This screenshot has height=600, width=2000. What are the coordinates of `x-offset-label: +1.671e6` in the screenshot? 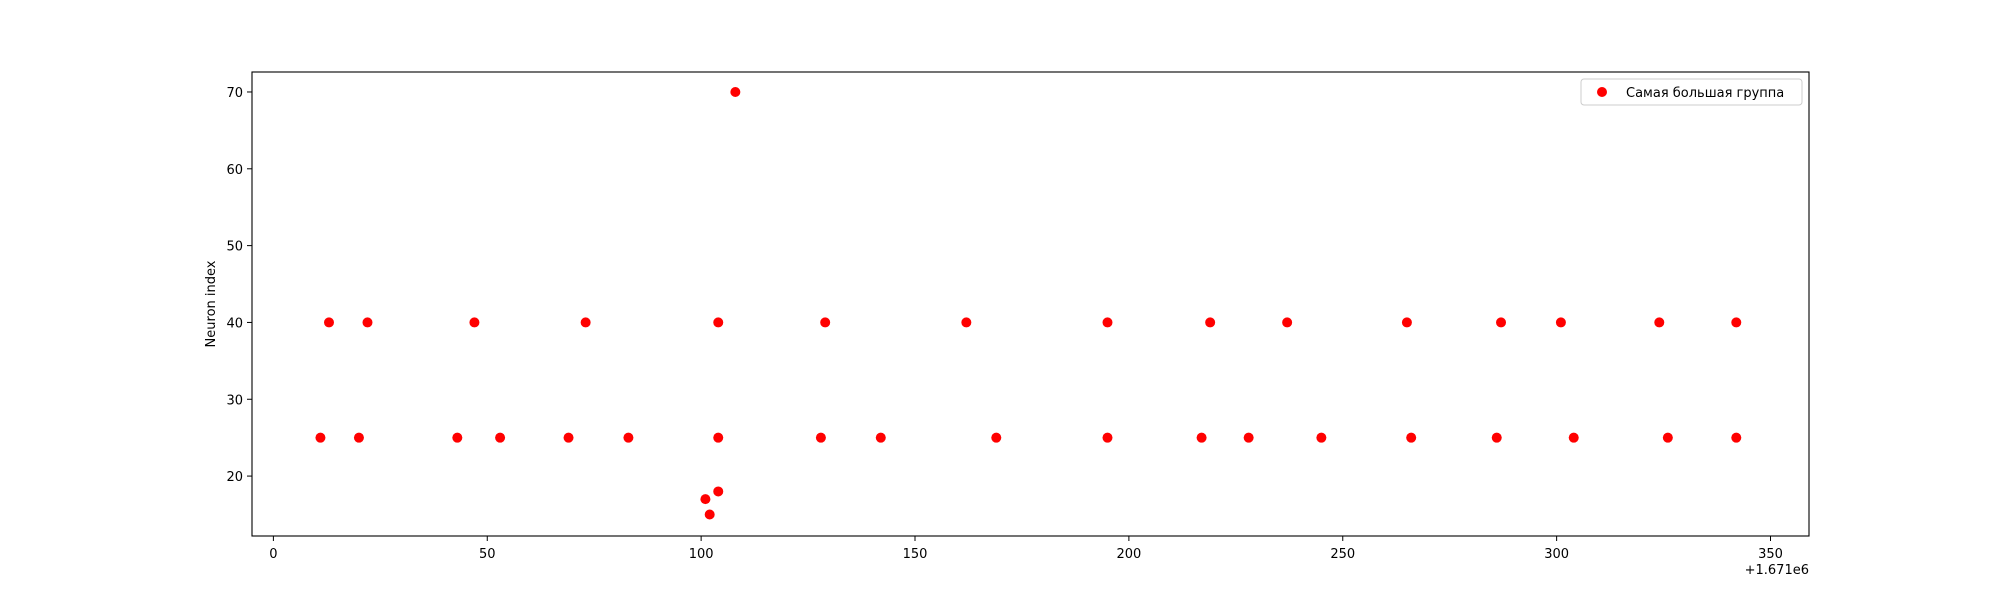 It's located at (1777, 570).